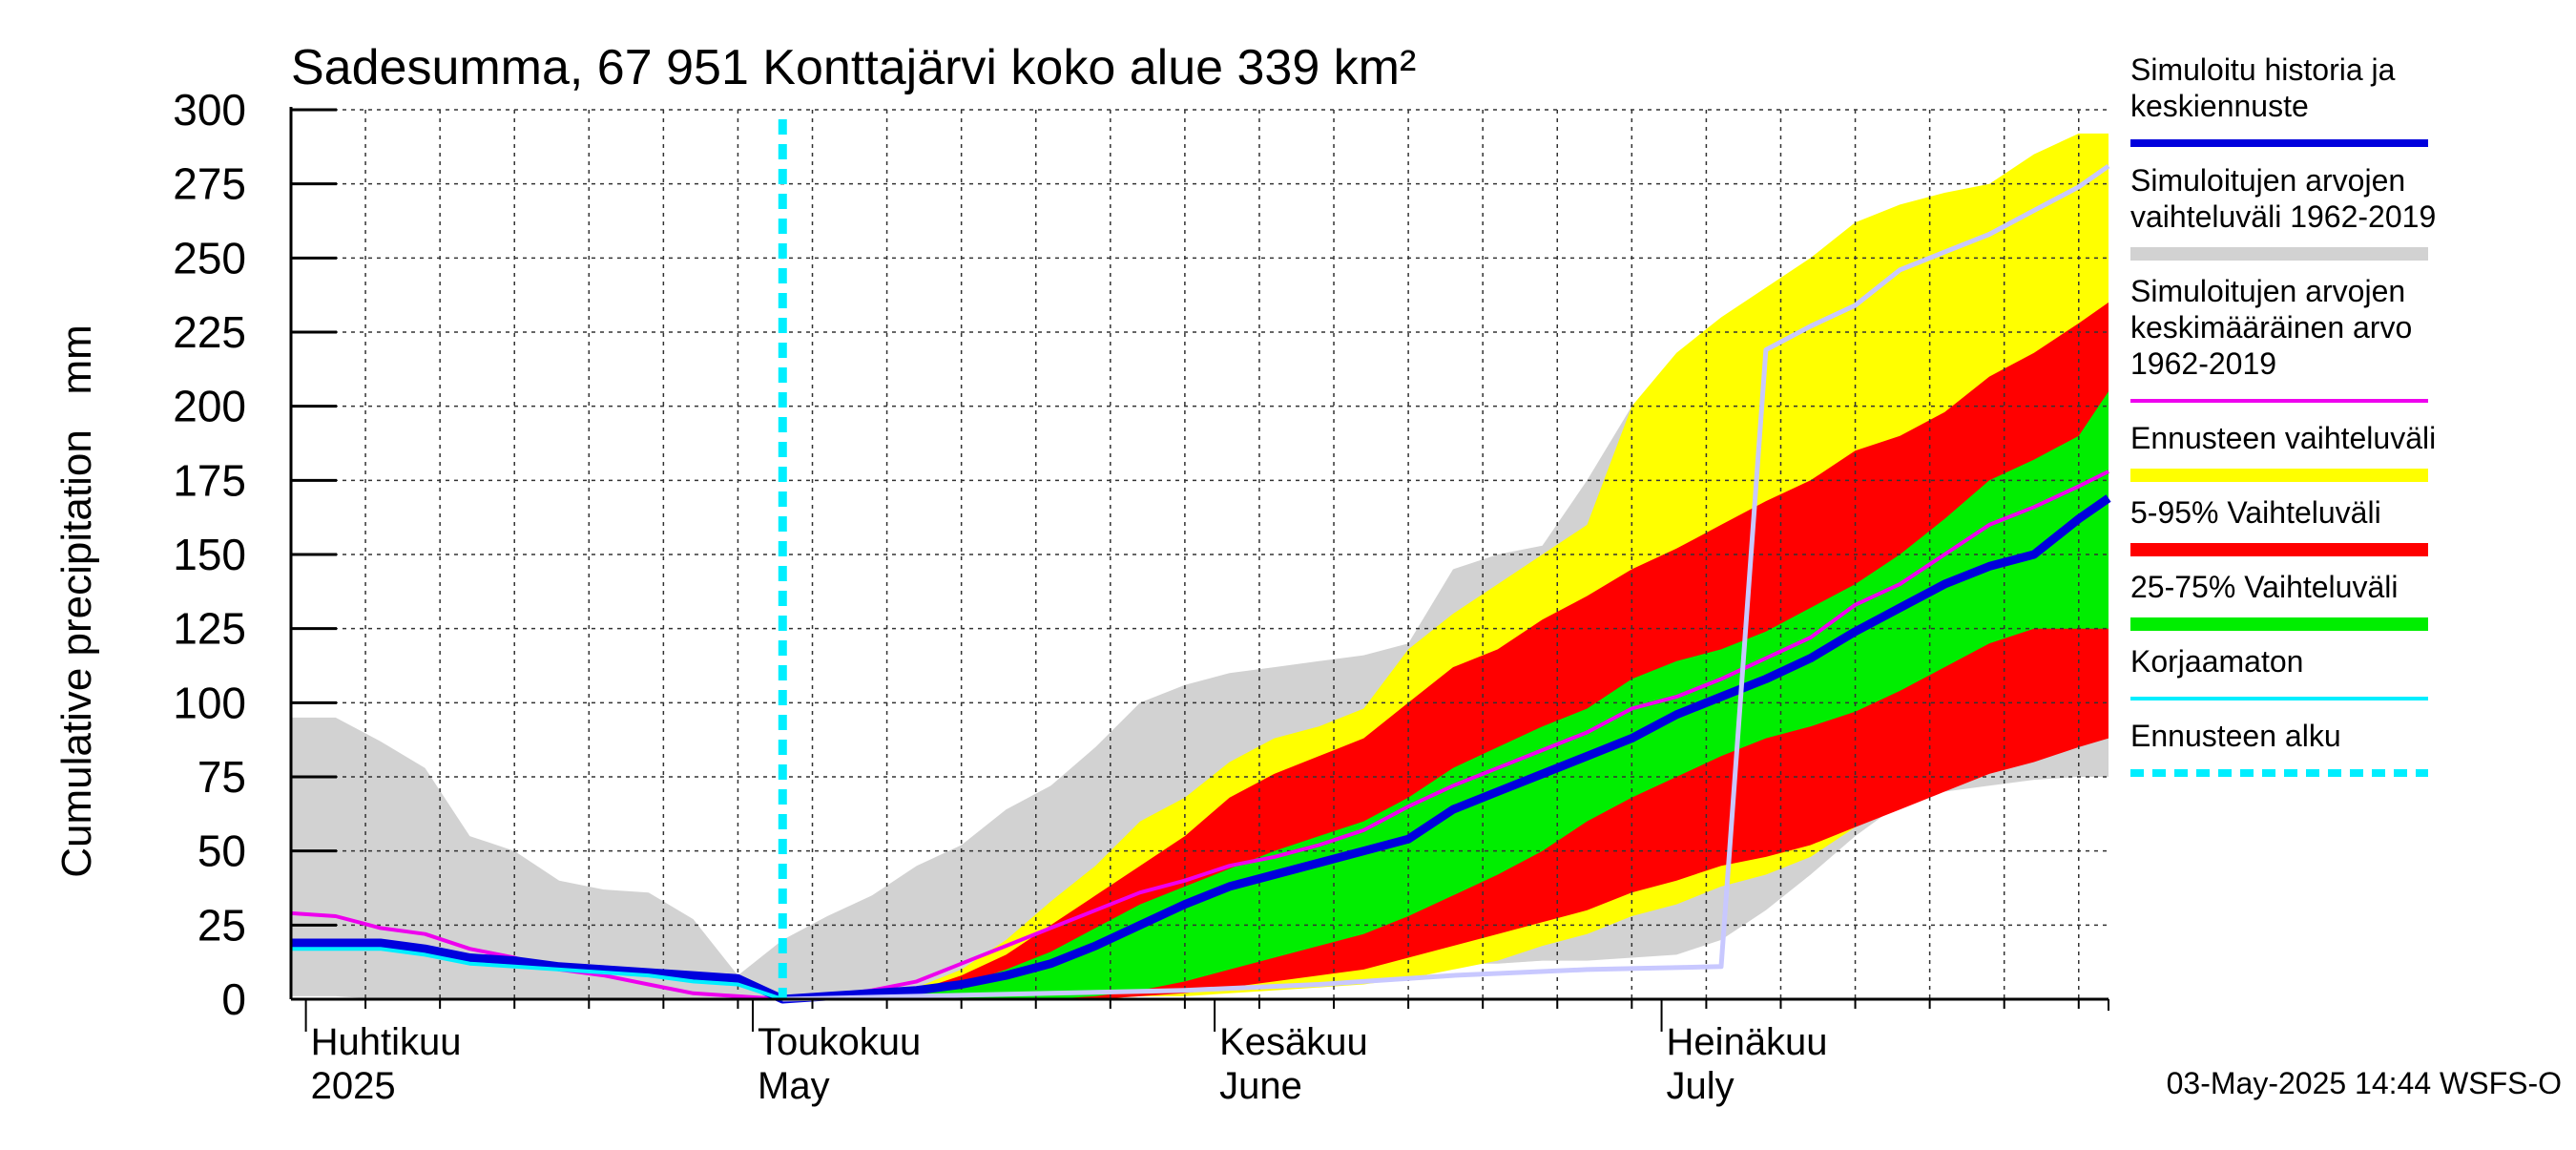  Describe the element at coordinates (209, 332) in the screenshot. I see `y-tick-label-225: 225` at that location.